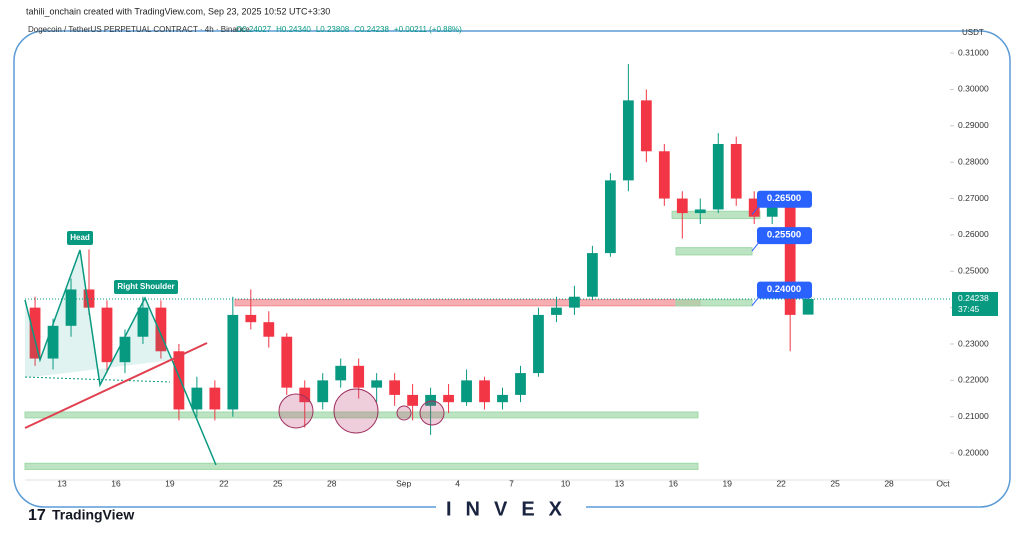 This screenshot has width=1024, height=538. What do you see at coordinates (293, 29) in the screenshot?
I see `legend-value: H0.24340` at bounding box center [293, 29].